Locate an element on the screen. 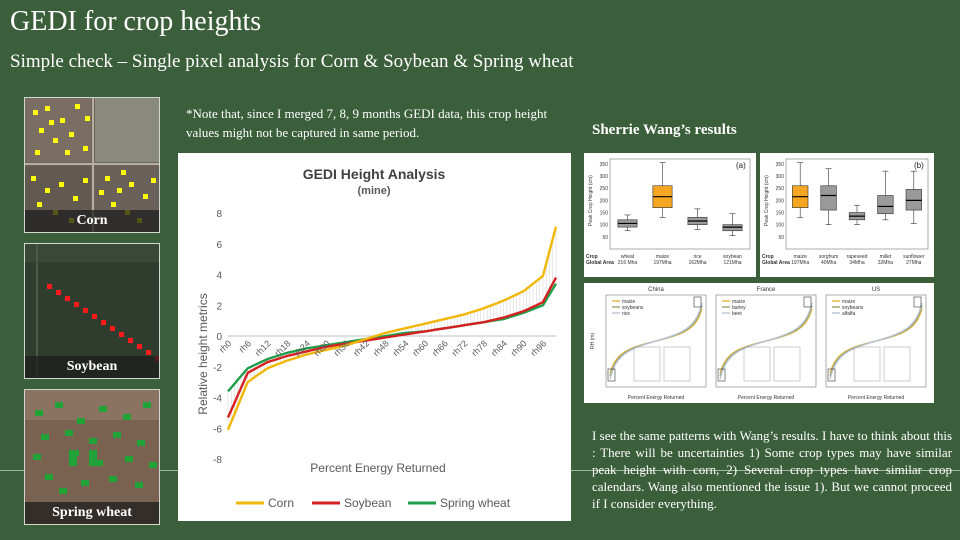 This screenshot has height=540, width=960. thumbnail-caption-soybean: Soybean is located at coordinates (92, 367).